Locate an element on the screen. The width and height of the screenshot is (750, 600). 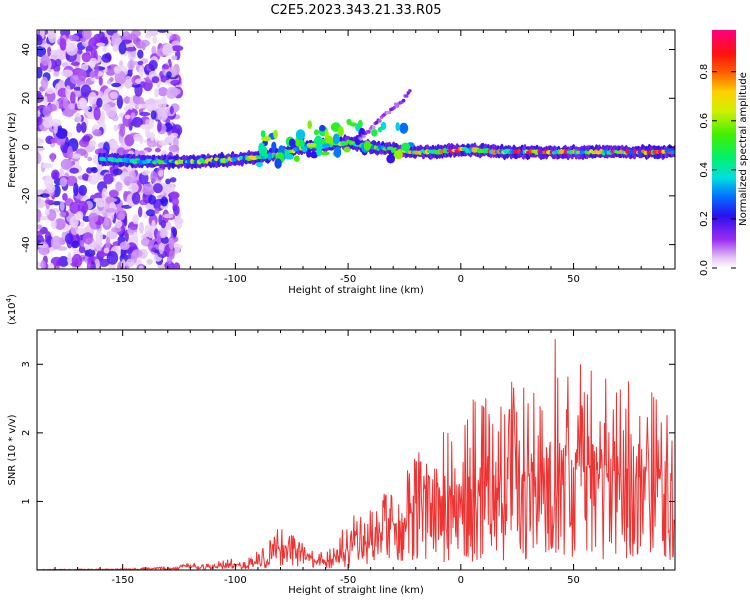
snr-scale-label: (x104) is located at coordinates (11, 309).